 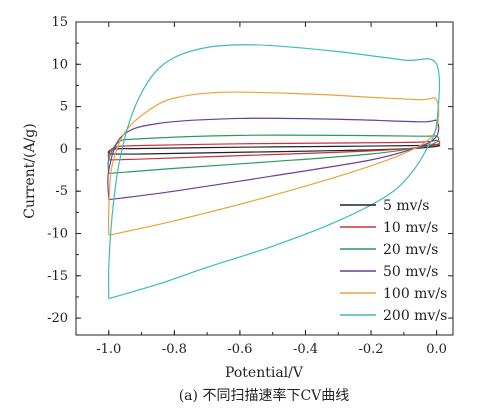 I want to click on legend-label-3: 50 mv/s, so click(x=410, y=272).